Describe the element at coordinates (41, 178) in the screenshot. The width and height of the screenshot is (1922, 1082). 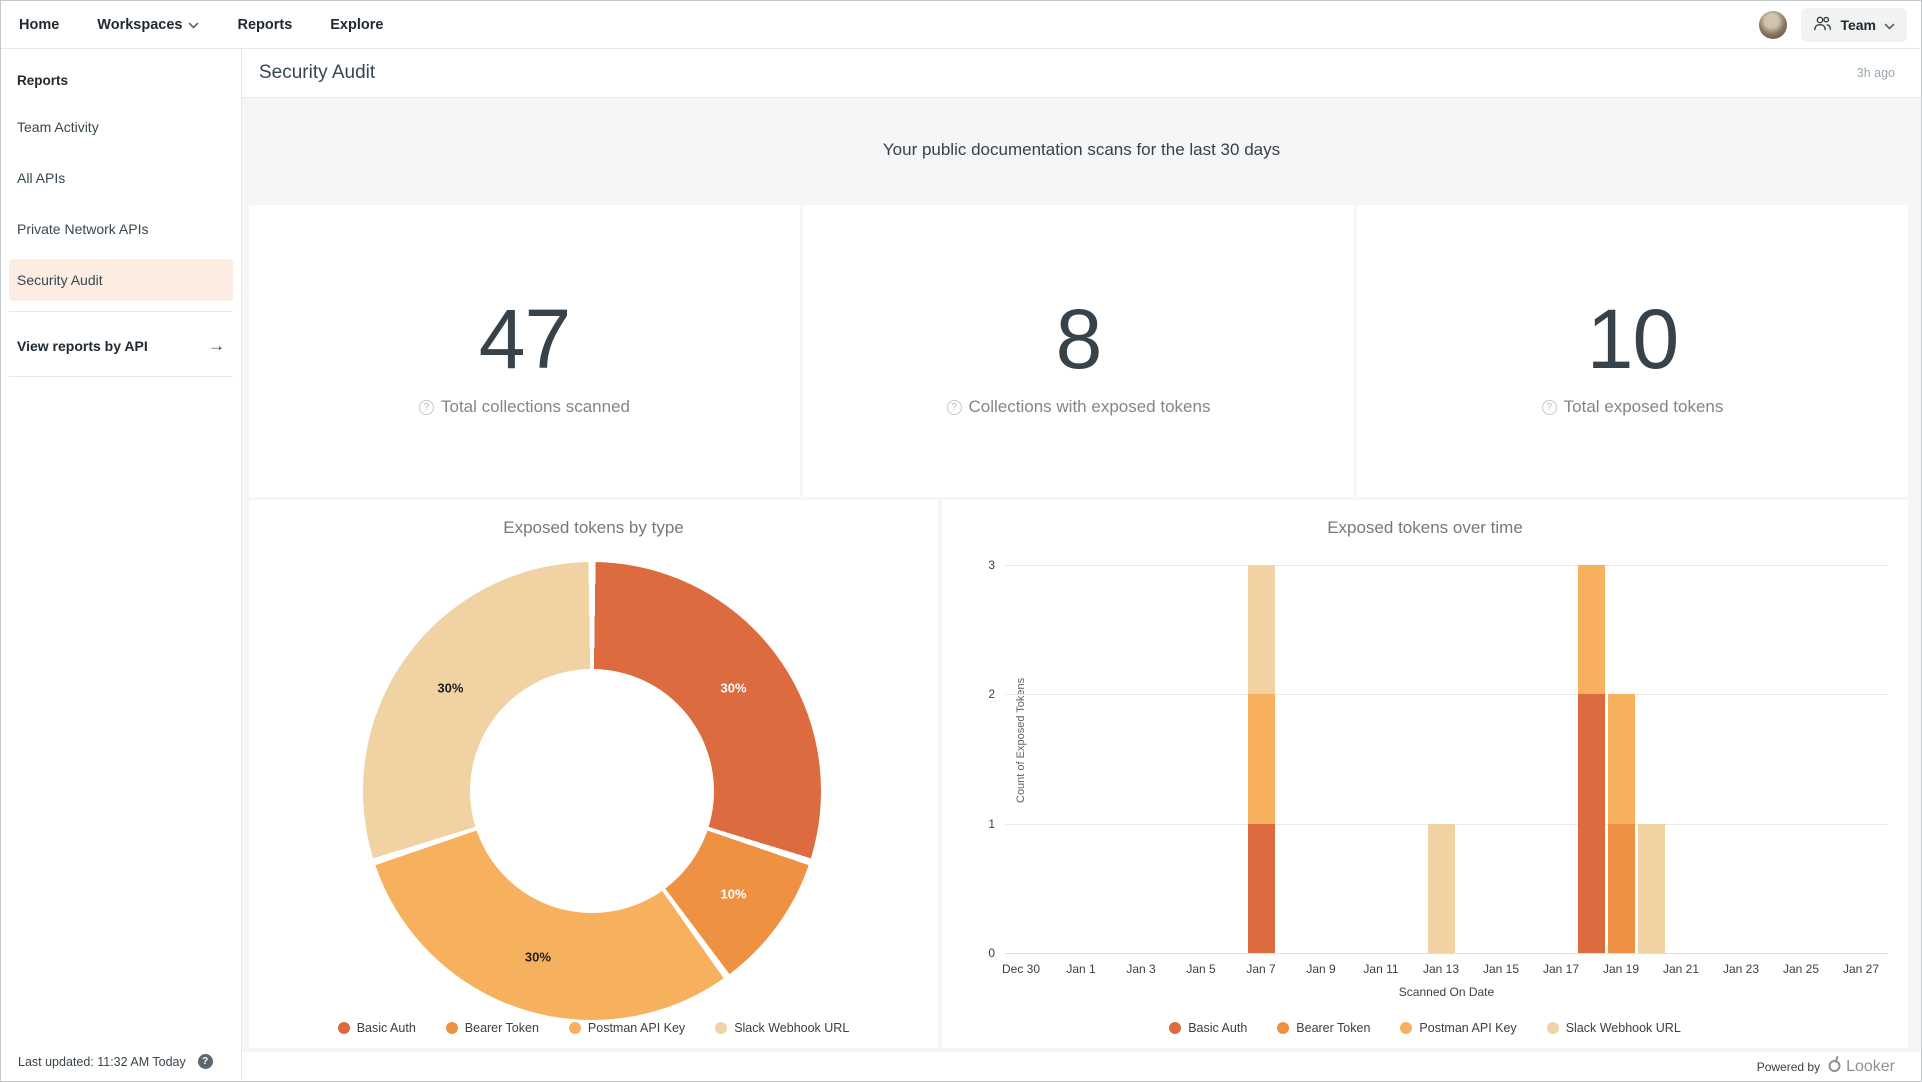
I see `sidebar-item-all-apis: All APIs` at that location.